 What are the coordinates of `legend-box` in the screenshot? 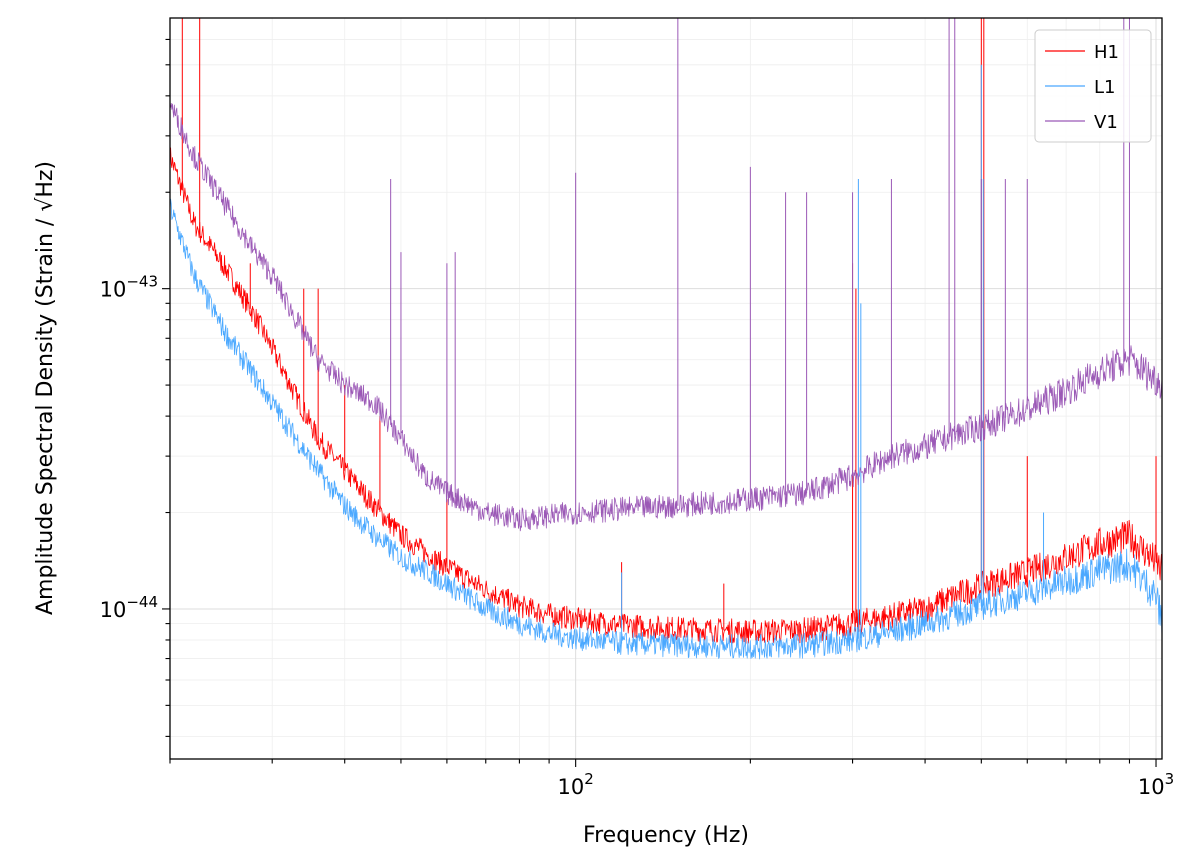 It's located at (1093, 86).